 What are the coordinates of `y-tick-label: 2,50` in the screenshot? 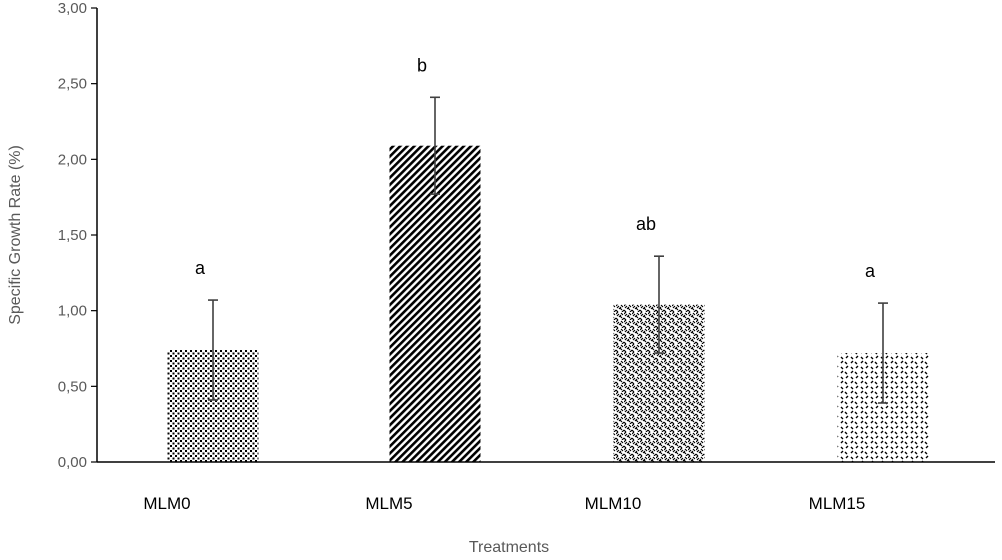 It's located at (72, 84).